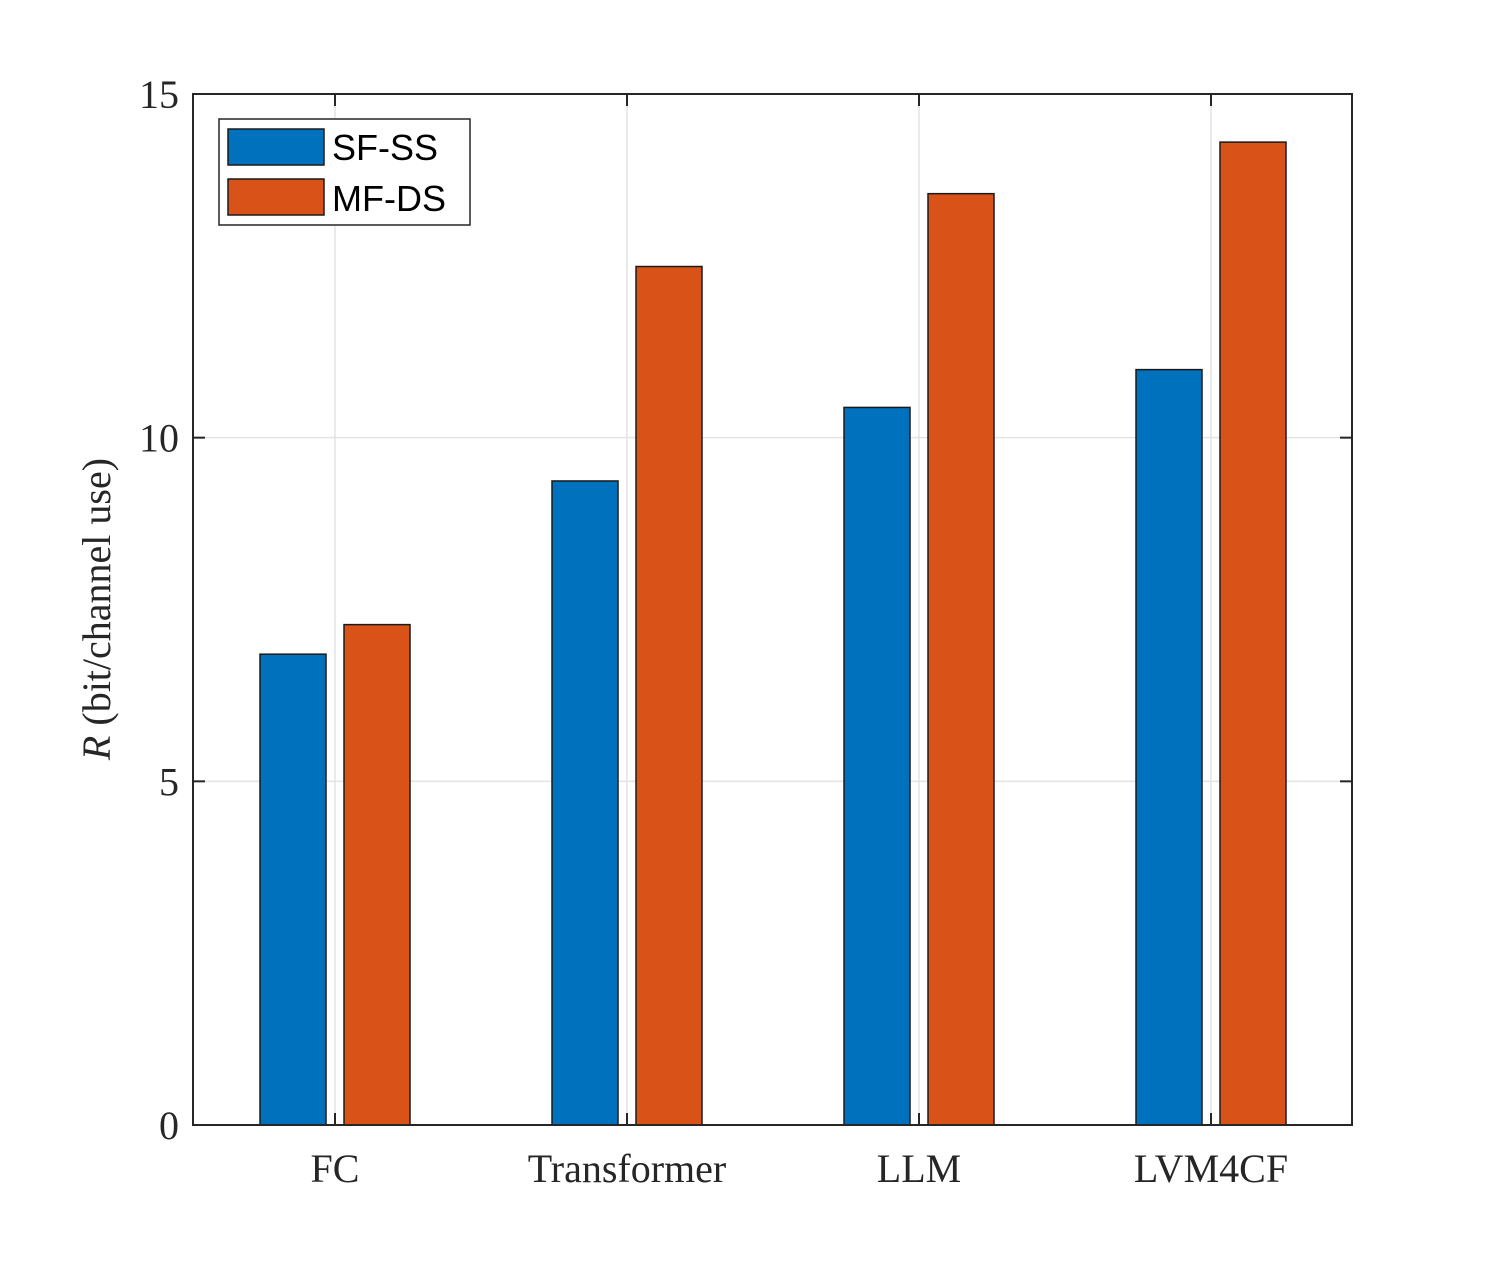  Describe the element at coordinates (159, 438) in the screenshot. I see `y-tick-label: 10` at that location.